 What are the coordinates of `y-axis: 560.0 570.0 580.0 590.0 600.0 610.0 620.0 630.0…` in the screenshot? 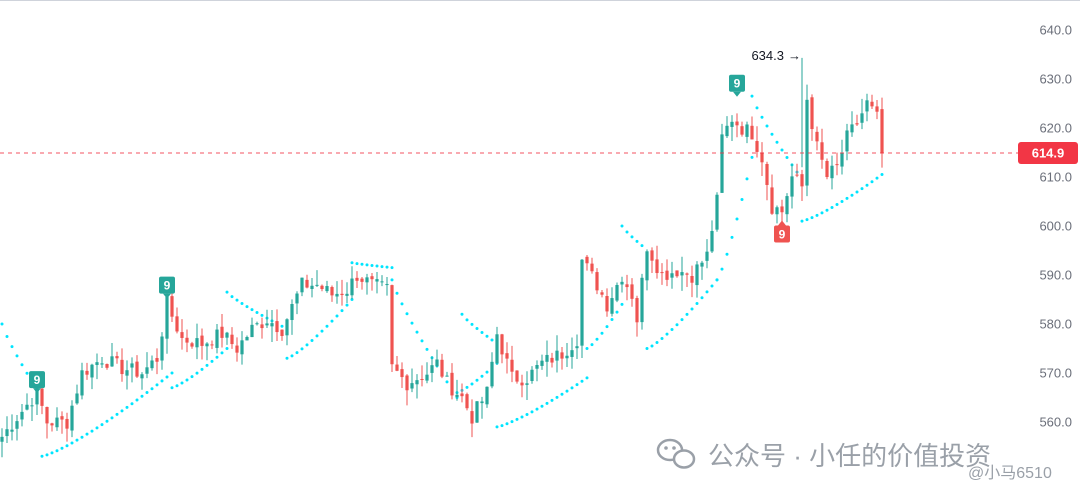 It's located at (1055, 226).